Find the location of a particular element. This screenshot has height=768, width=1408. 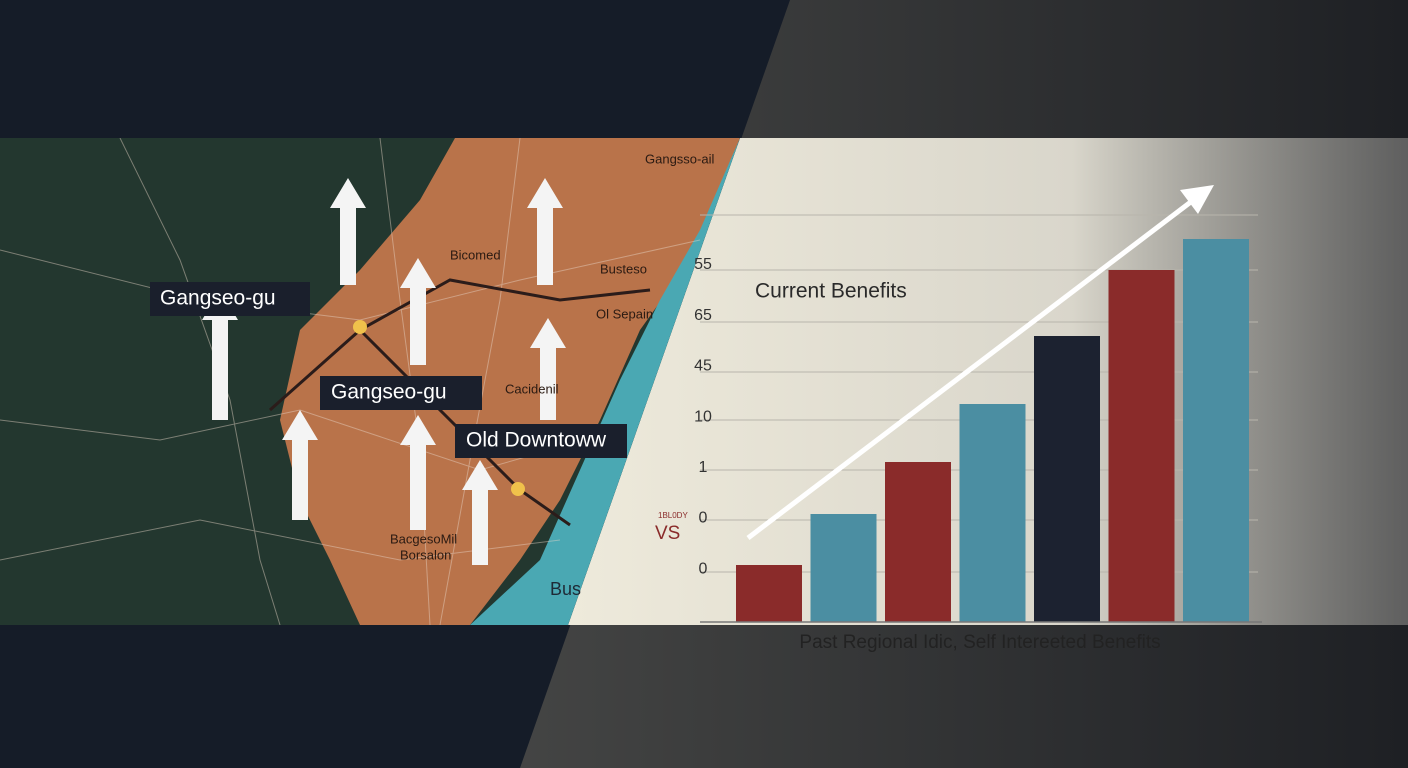

axis-label: 55 is located at coordinates (703, 264).